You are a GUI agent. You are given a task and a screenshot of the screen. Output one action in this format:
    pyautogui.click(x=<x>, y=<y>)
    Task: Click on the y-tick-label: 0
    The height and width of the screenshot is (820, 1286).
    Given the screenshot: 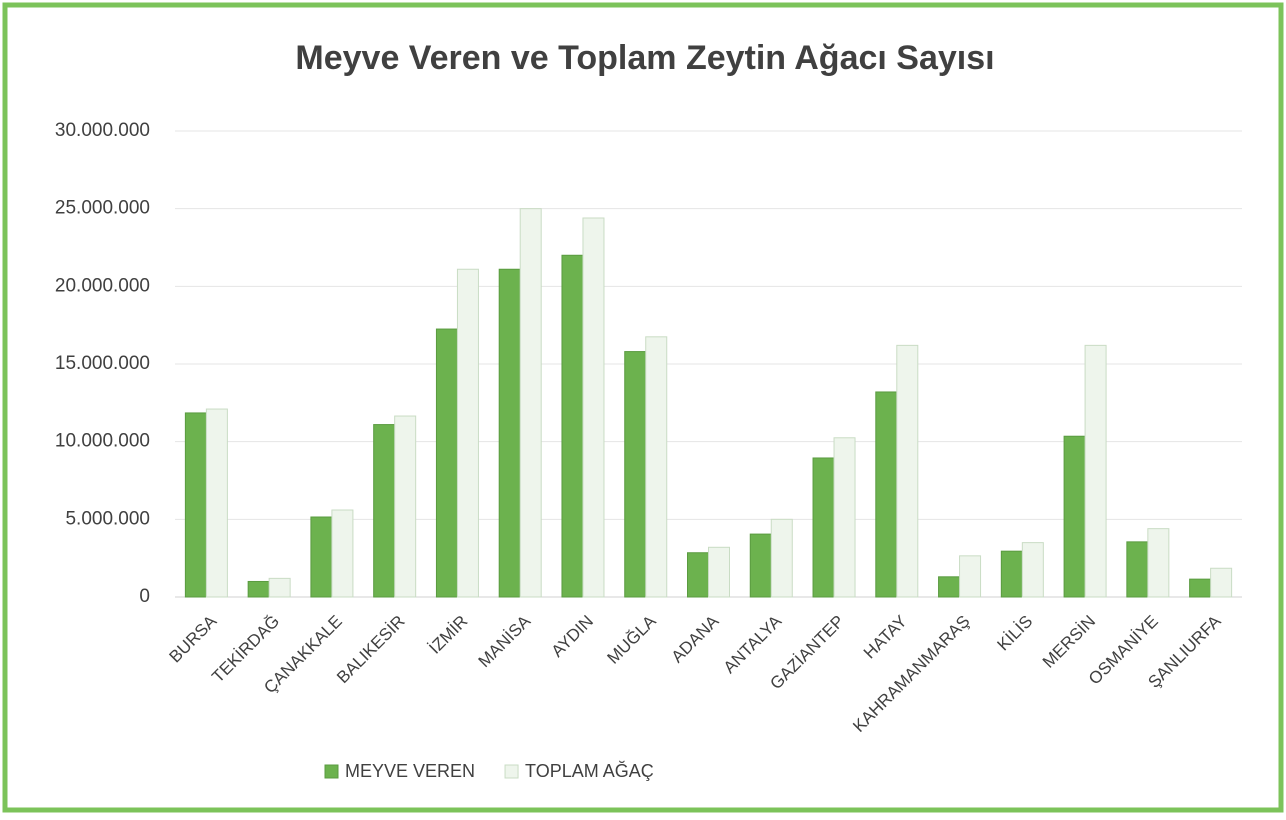 What is the action you would take?
    pyautogui.click(x=144, y=596)
    